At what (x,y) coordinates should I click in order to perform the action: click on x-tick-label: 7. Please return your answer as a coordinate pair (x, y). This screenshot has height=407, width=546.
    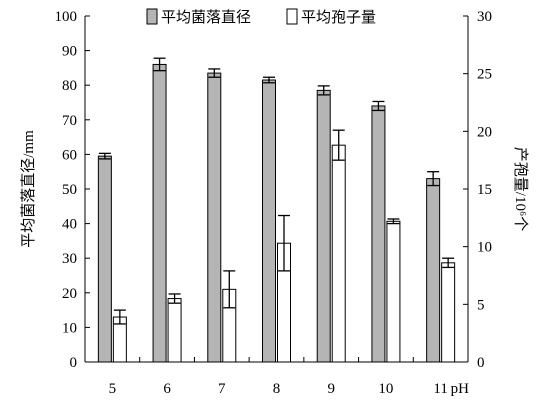
    Looking at the image, I should click on (222, 389).